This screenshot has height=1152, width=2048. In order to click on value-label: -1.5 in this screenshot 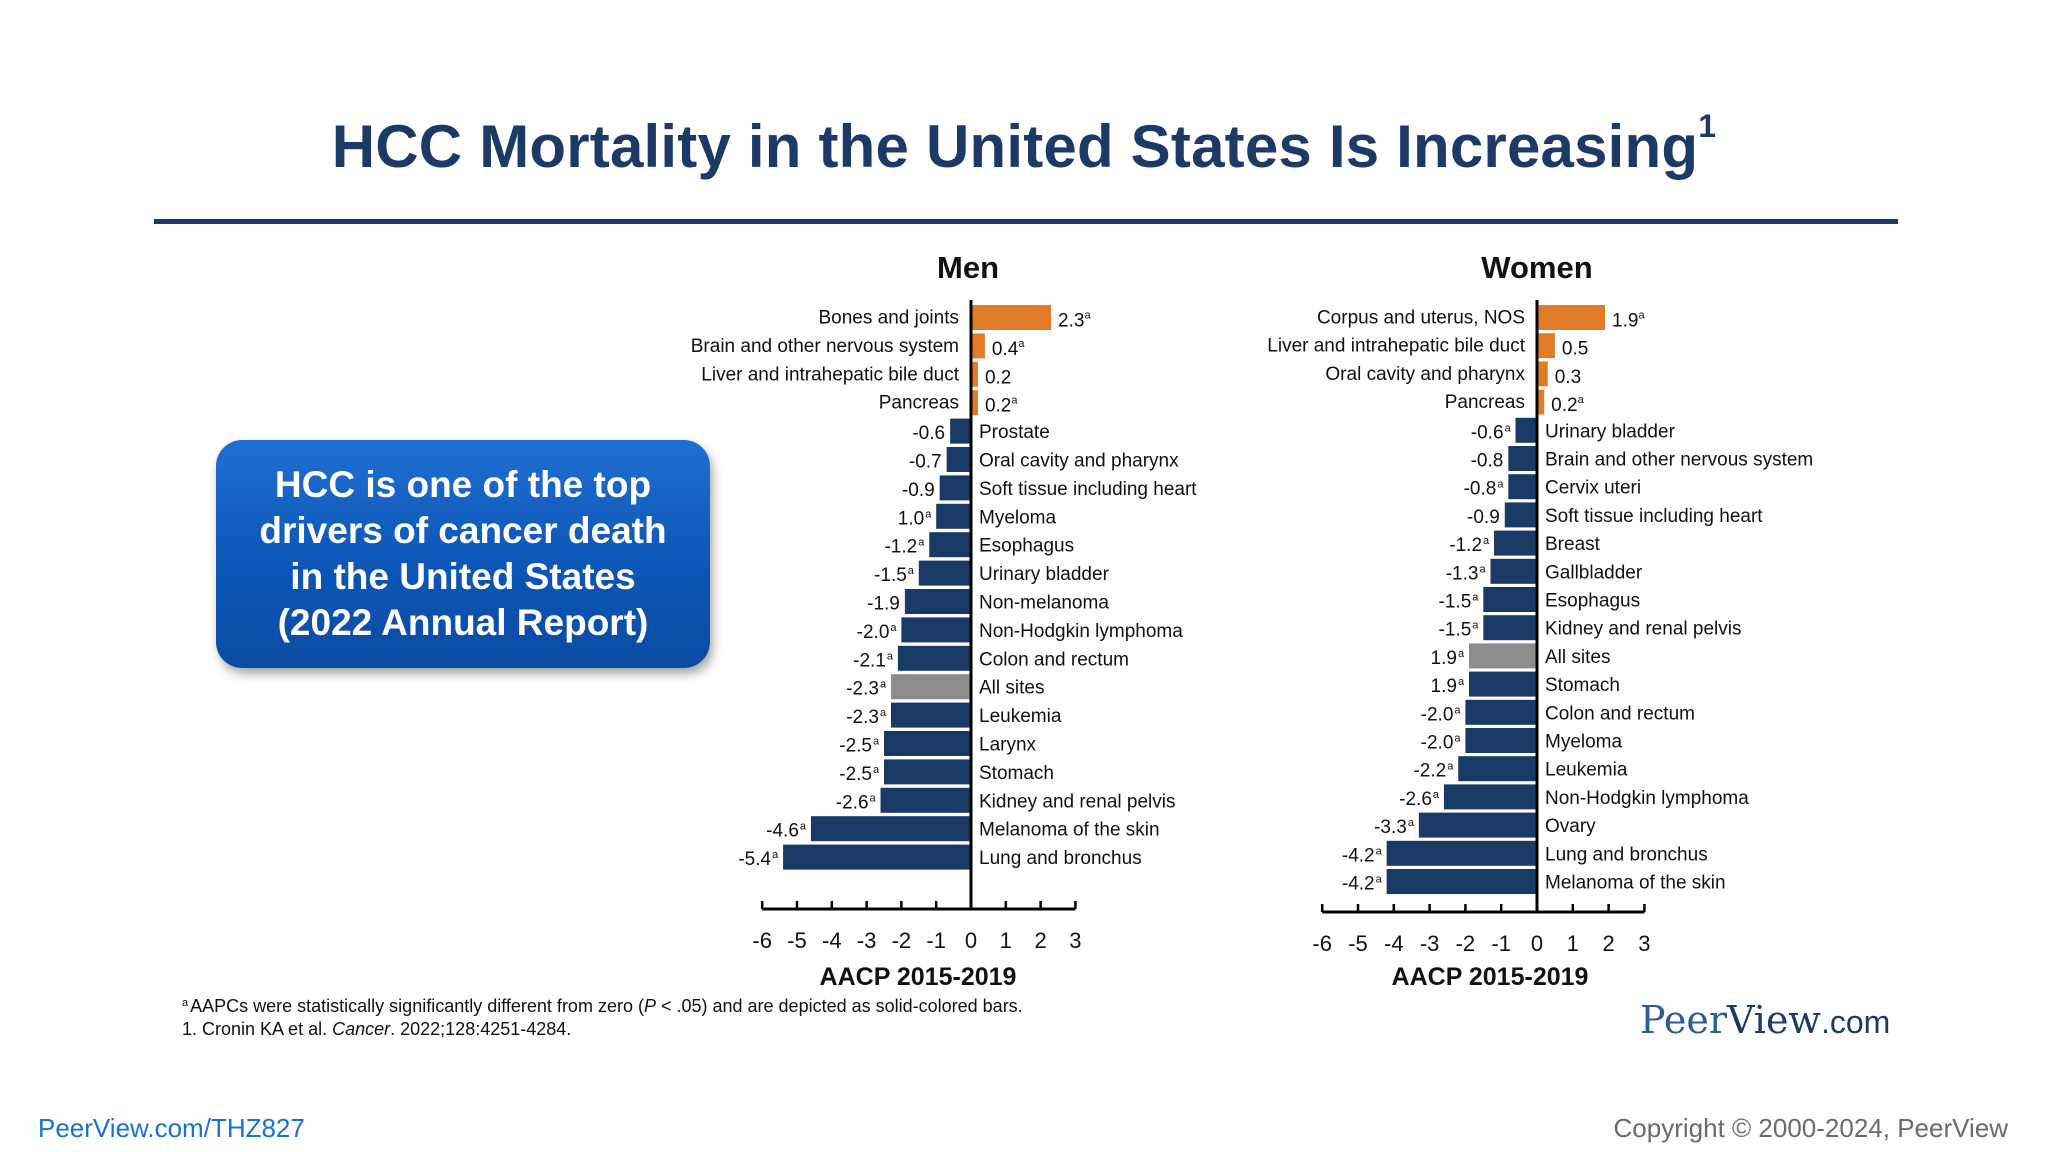, I will do `click(1455, 602)`.